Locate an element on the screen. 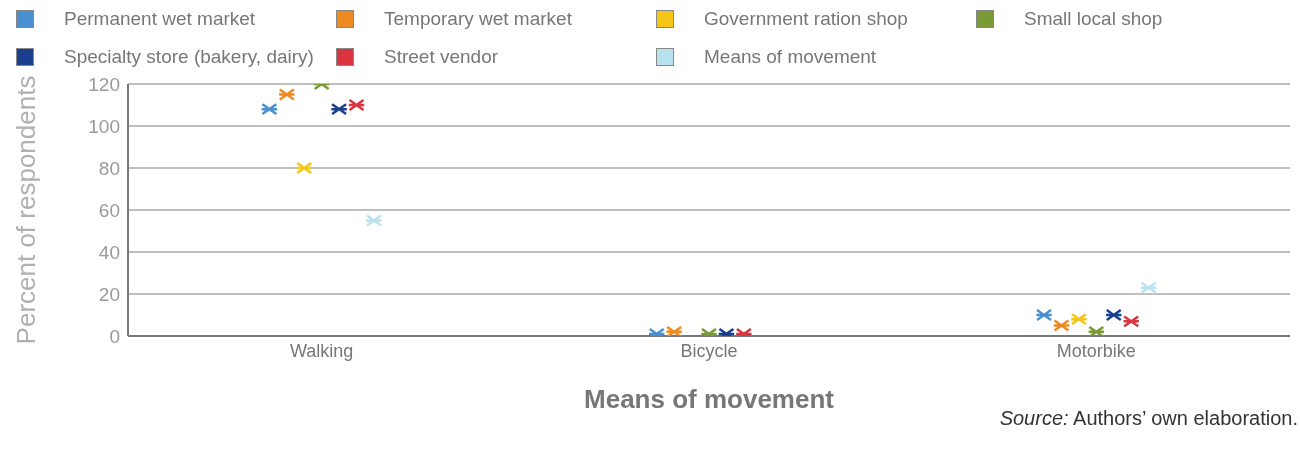 This screenshot has width=1300, height=466. legend-label: Street vendor is located at coordinates (441, 57).